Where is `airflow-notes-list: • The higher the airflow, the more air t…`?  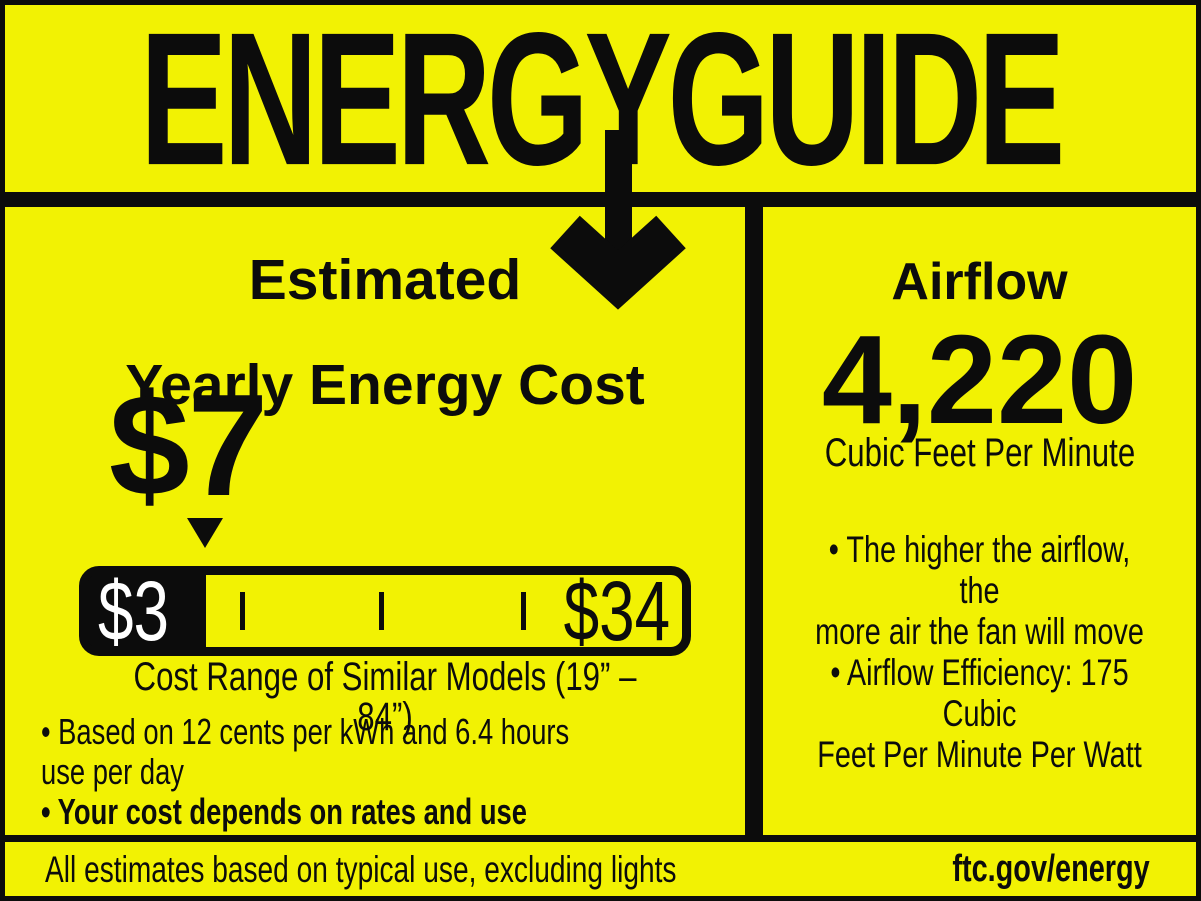
airflow-notes-list: • The higher the airflow, the more air t… is located at coordinates (979, 652).